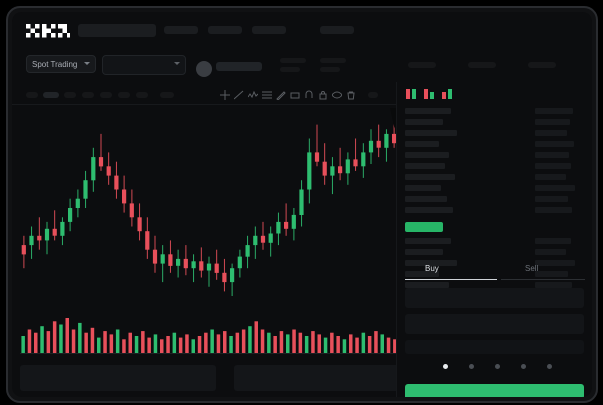 The height and width of the screenshot is (405, 603). Describe the element at coordinates (330, 69) in the screenshot. I see `stat-2-value` at that location.